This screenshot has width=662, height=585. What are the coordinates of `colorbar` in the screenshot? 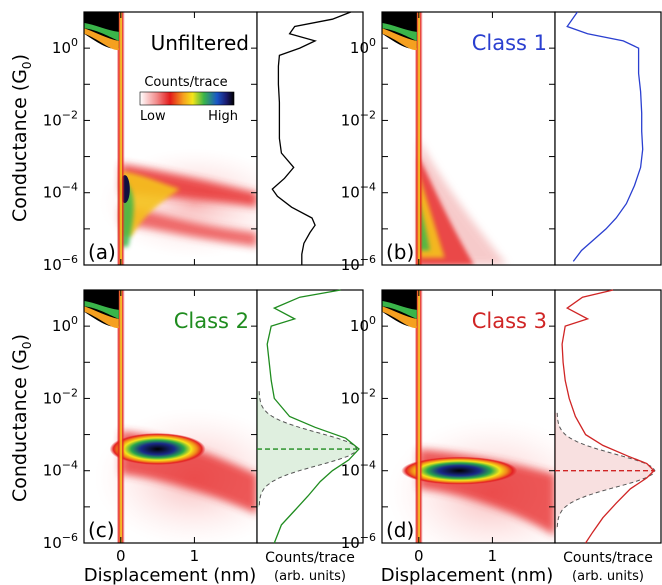 It's located at (187, 98).